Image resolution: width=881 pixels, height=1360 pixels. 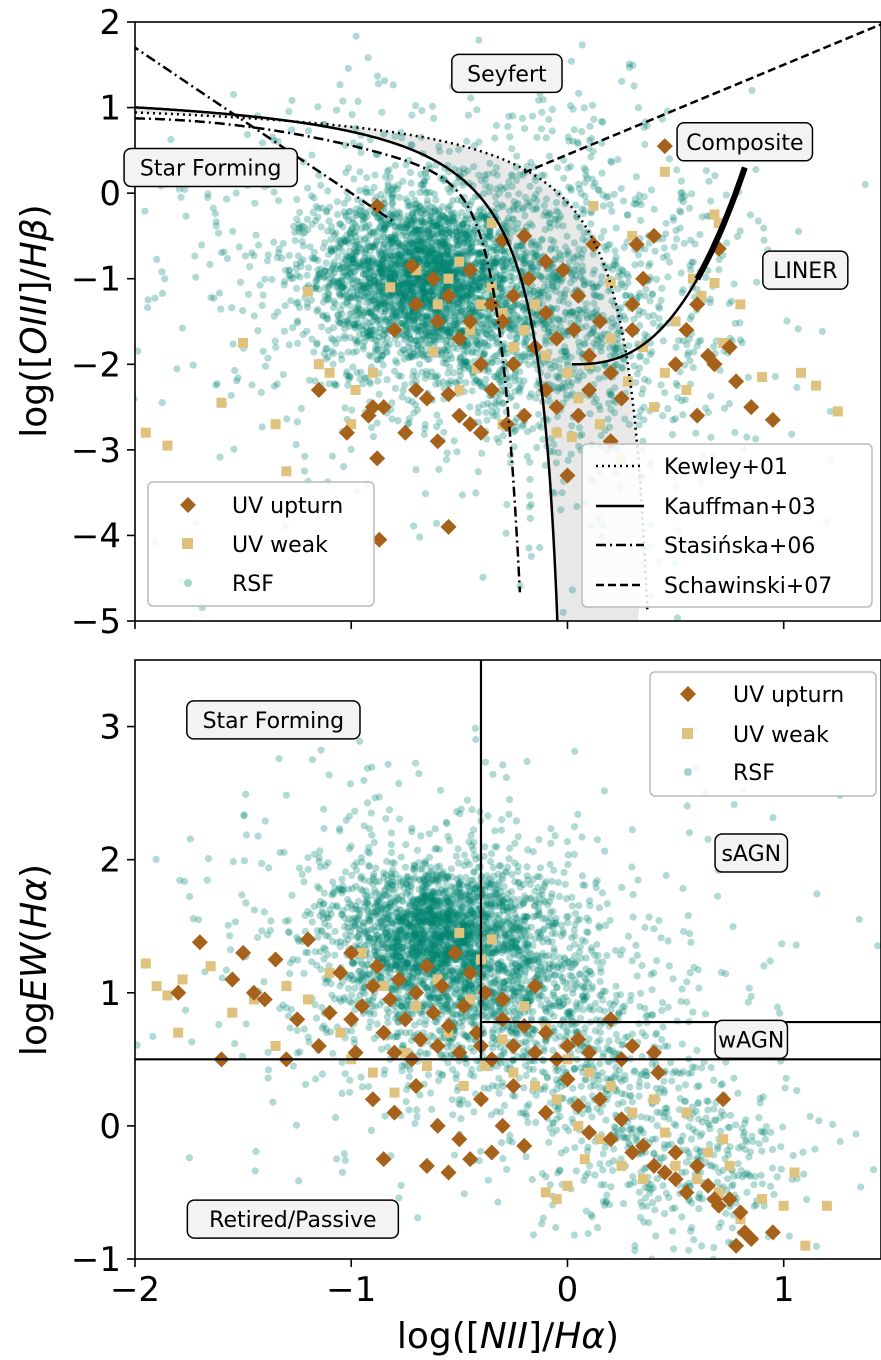 What do you see at coordinates (377, 458) in the screenshot?
I see `uv-upturn-point` at bounding box center [377, 458].